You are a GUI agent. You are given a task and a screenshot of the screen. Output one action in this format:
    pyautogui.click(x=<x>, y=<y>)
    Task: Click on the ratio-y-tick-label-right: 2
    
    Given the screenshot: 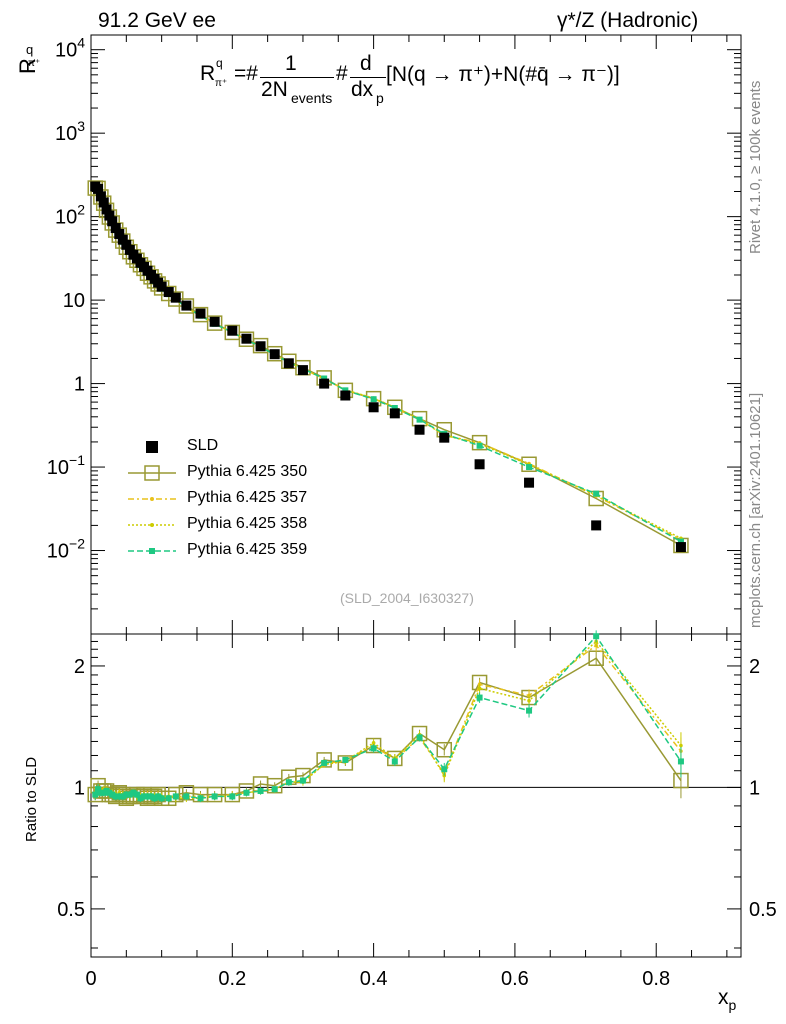 What is the action you would take?
    pyautogui.click(x=754, y=667)
    